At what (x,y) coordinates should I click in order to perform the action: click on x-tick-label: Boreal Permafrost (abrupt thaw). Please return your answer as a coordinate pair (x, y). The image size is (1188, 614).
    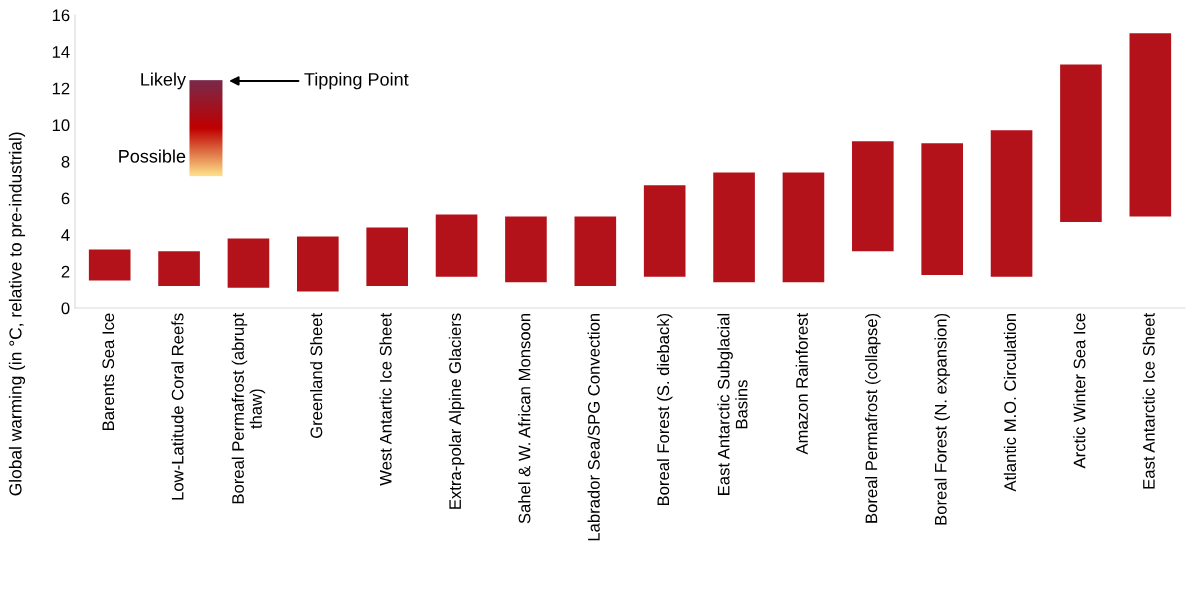
    Looking at the image, I should click on (248, 408).